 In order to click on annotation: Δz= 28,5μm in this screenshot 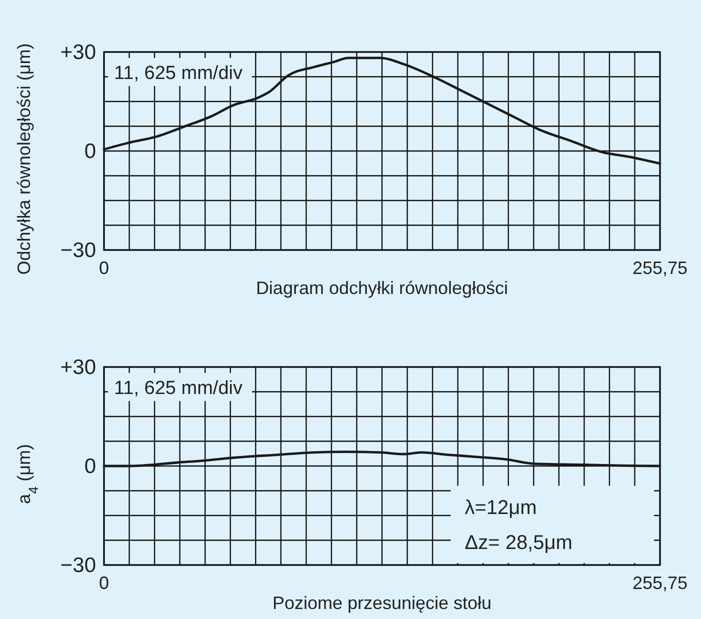, I will do `click(518, 543)`.